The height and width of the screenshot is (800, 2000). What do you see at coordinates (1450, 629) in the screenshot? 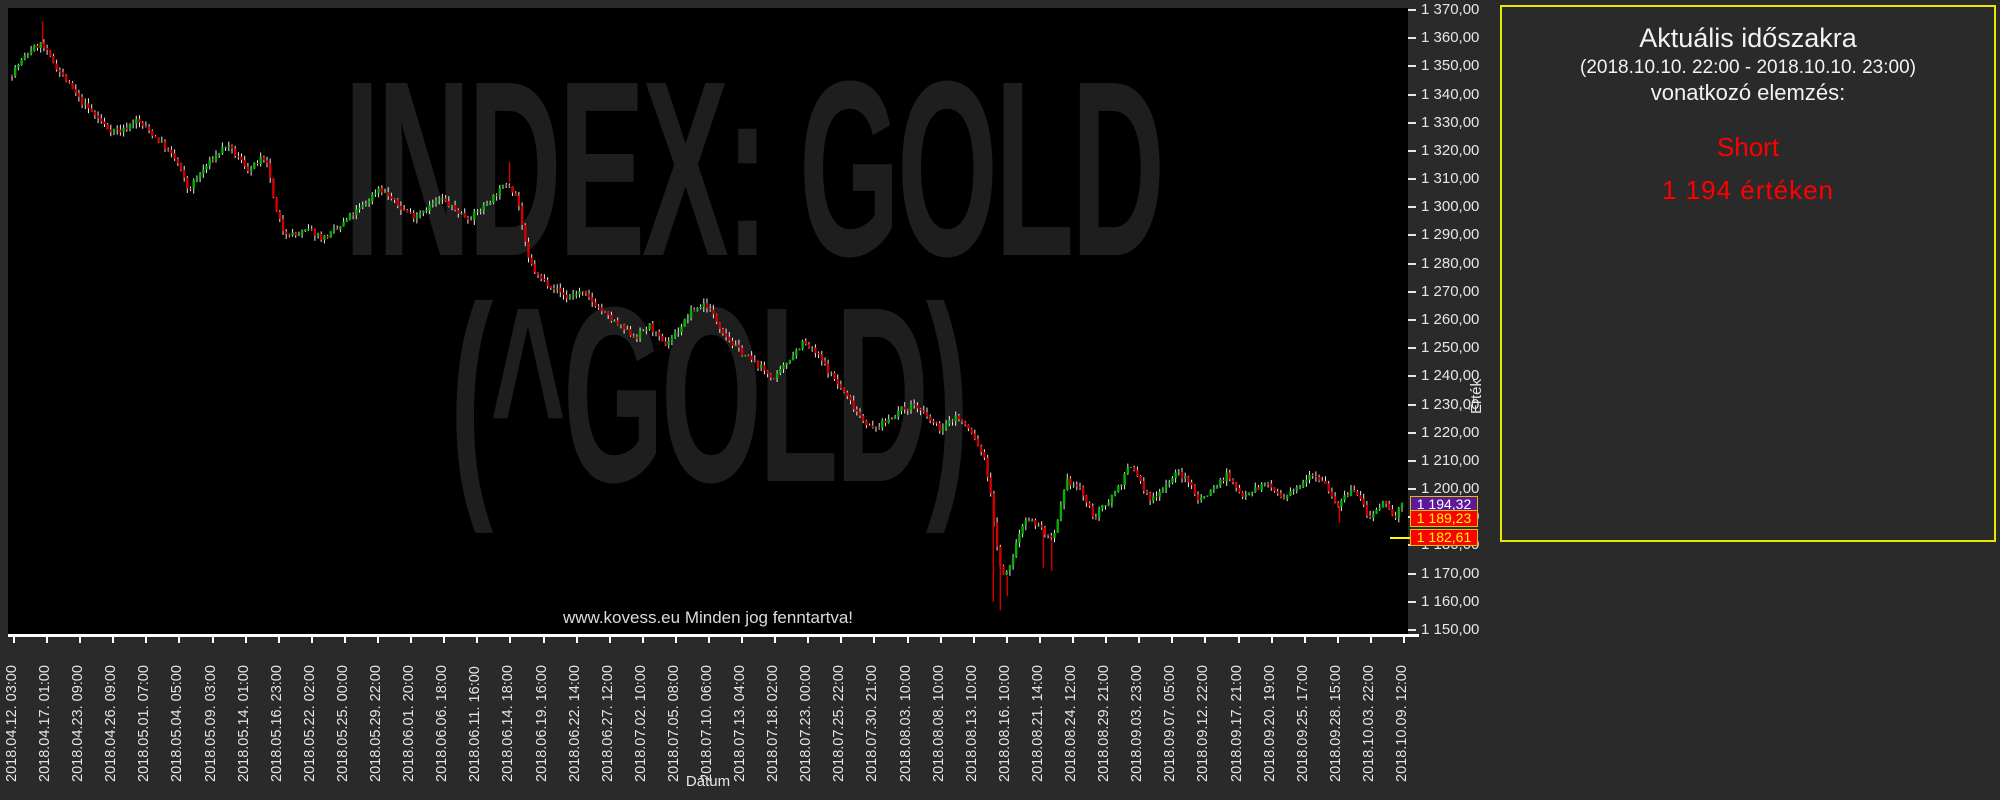
I see `y-tick-label: 1 150,00` at bounding box center [1450, 629].